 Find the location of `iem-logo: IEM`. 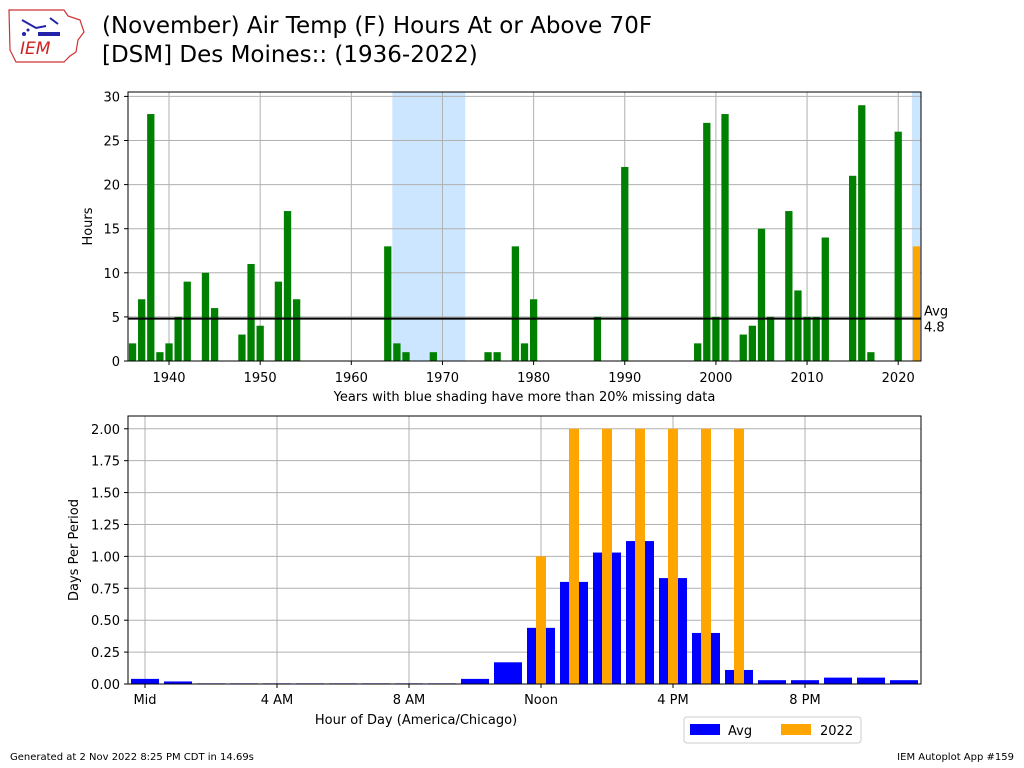

iem-logo: IEM is located at coordinates (46, 36).